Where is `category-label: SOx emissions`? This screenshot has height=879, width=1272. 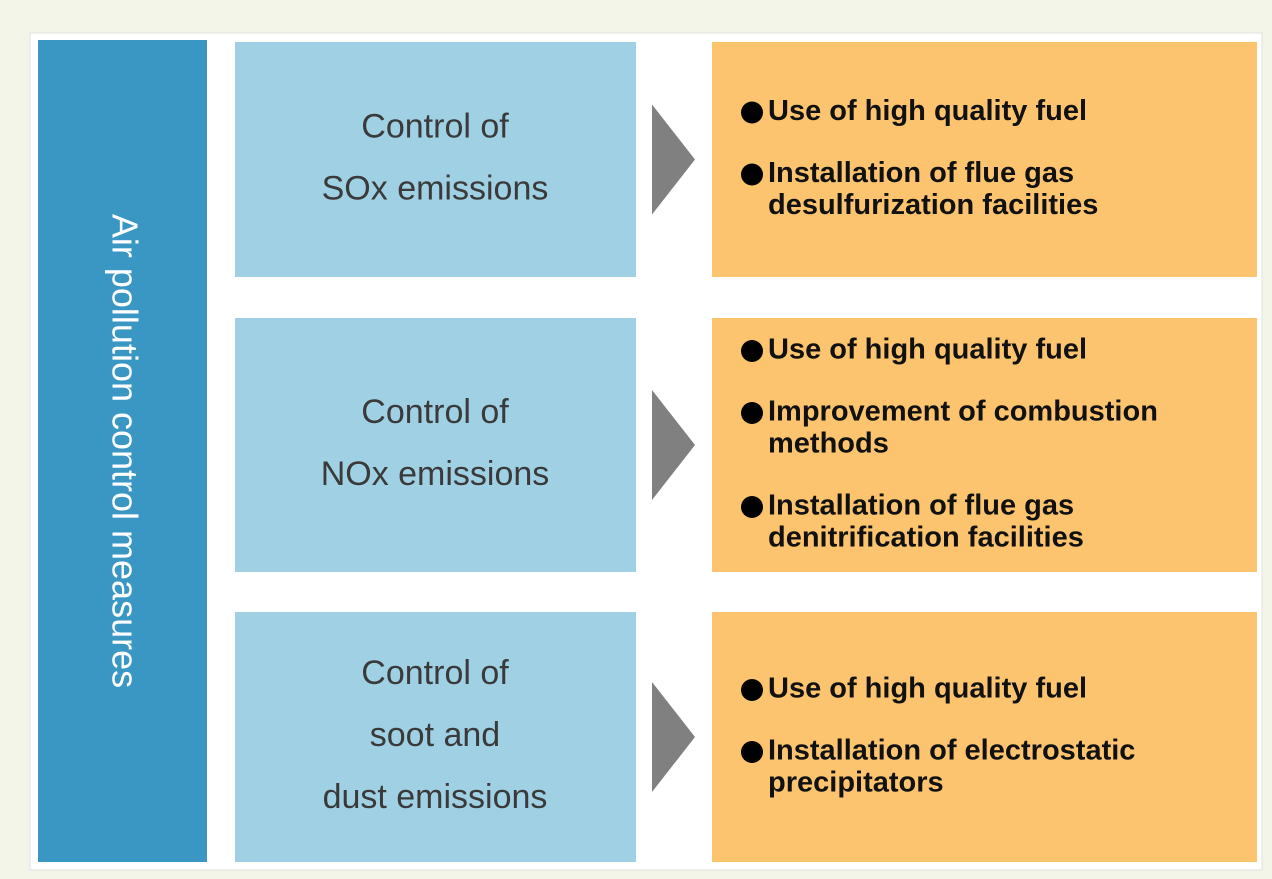 category-label: SOx emissions is located at coordinates (435, 188).